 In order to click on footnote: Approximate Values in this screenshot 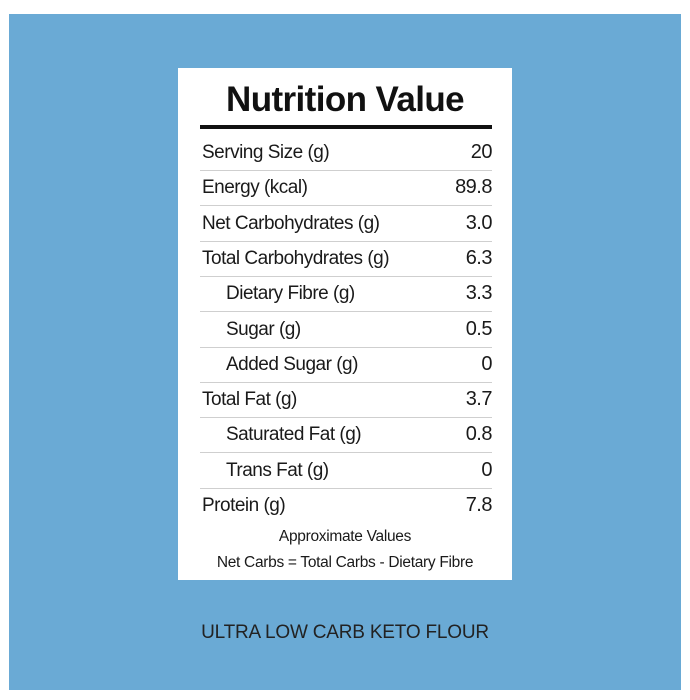, I will do `click(345, 536)`.